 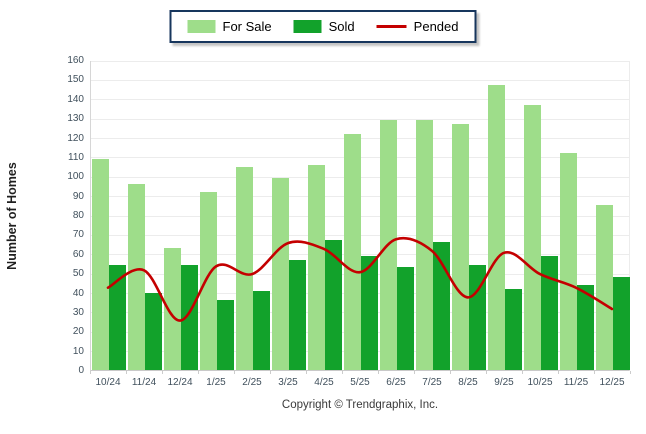 What do you see at coordinates (12, 216) in the screenshot?
I see `y-axis-title: Number of Homes` at bounding box center [12, 216].